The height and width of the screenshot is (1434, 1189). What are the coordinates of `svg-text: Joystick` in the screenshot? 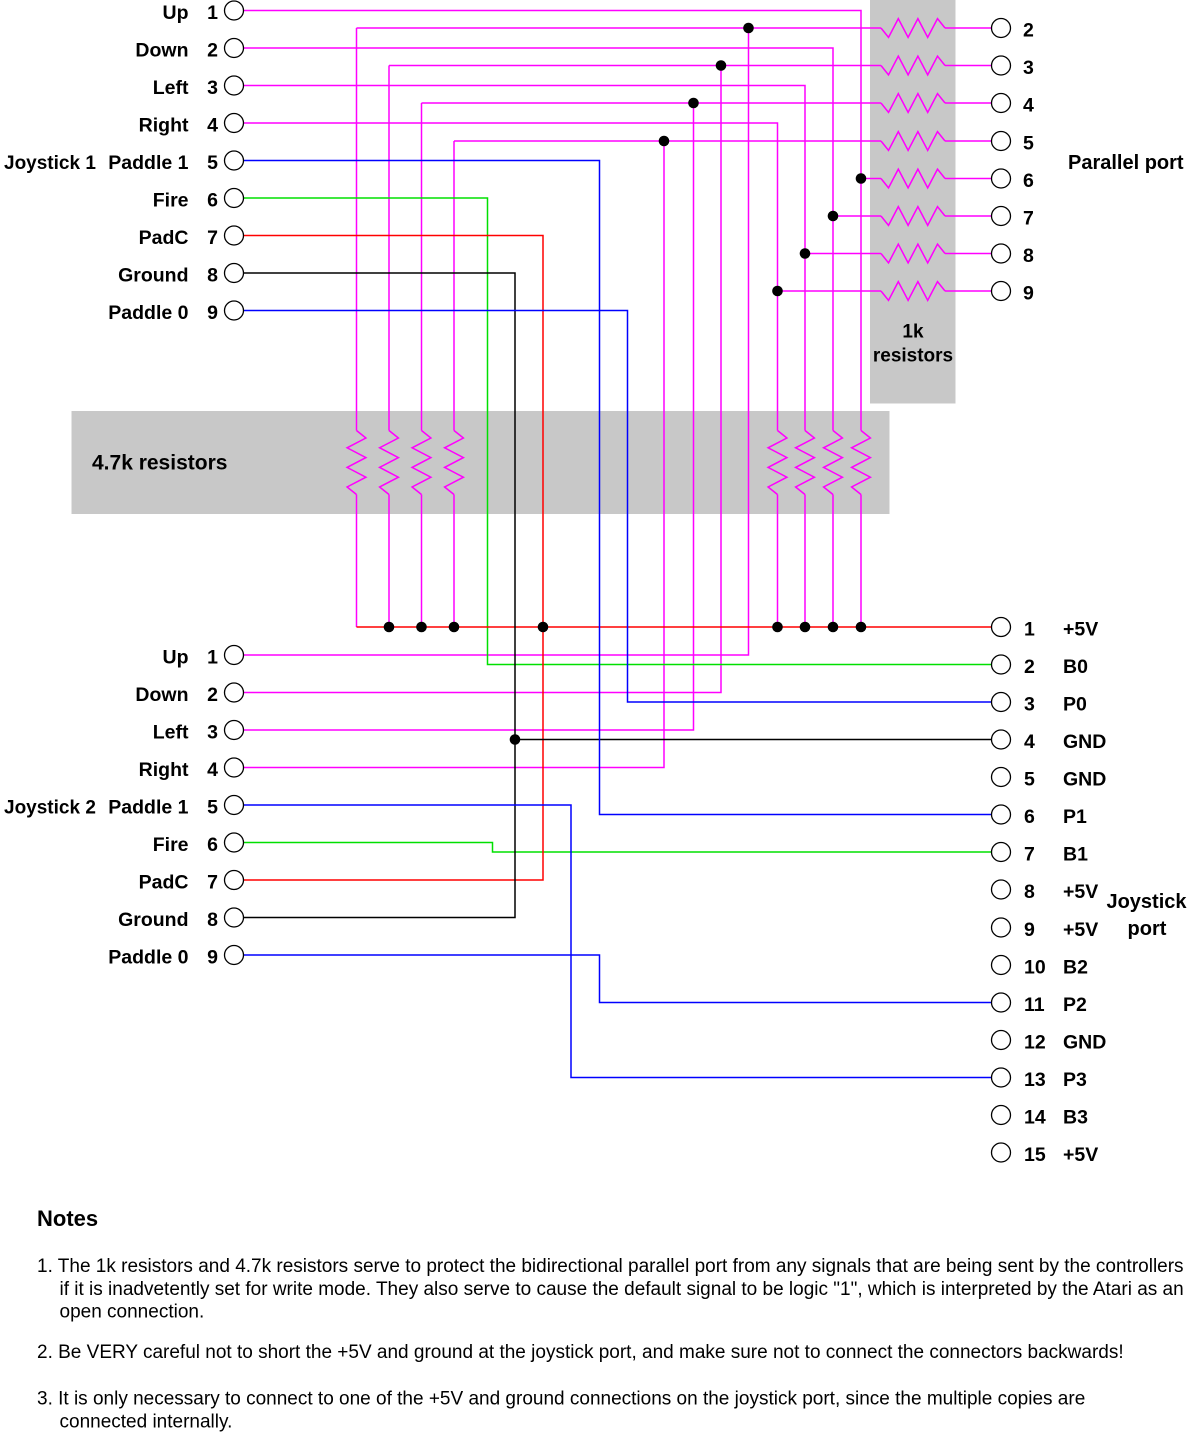 It's located at (1146, 902).